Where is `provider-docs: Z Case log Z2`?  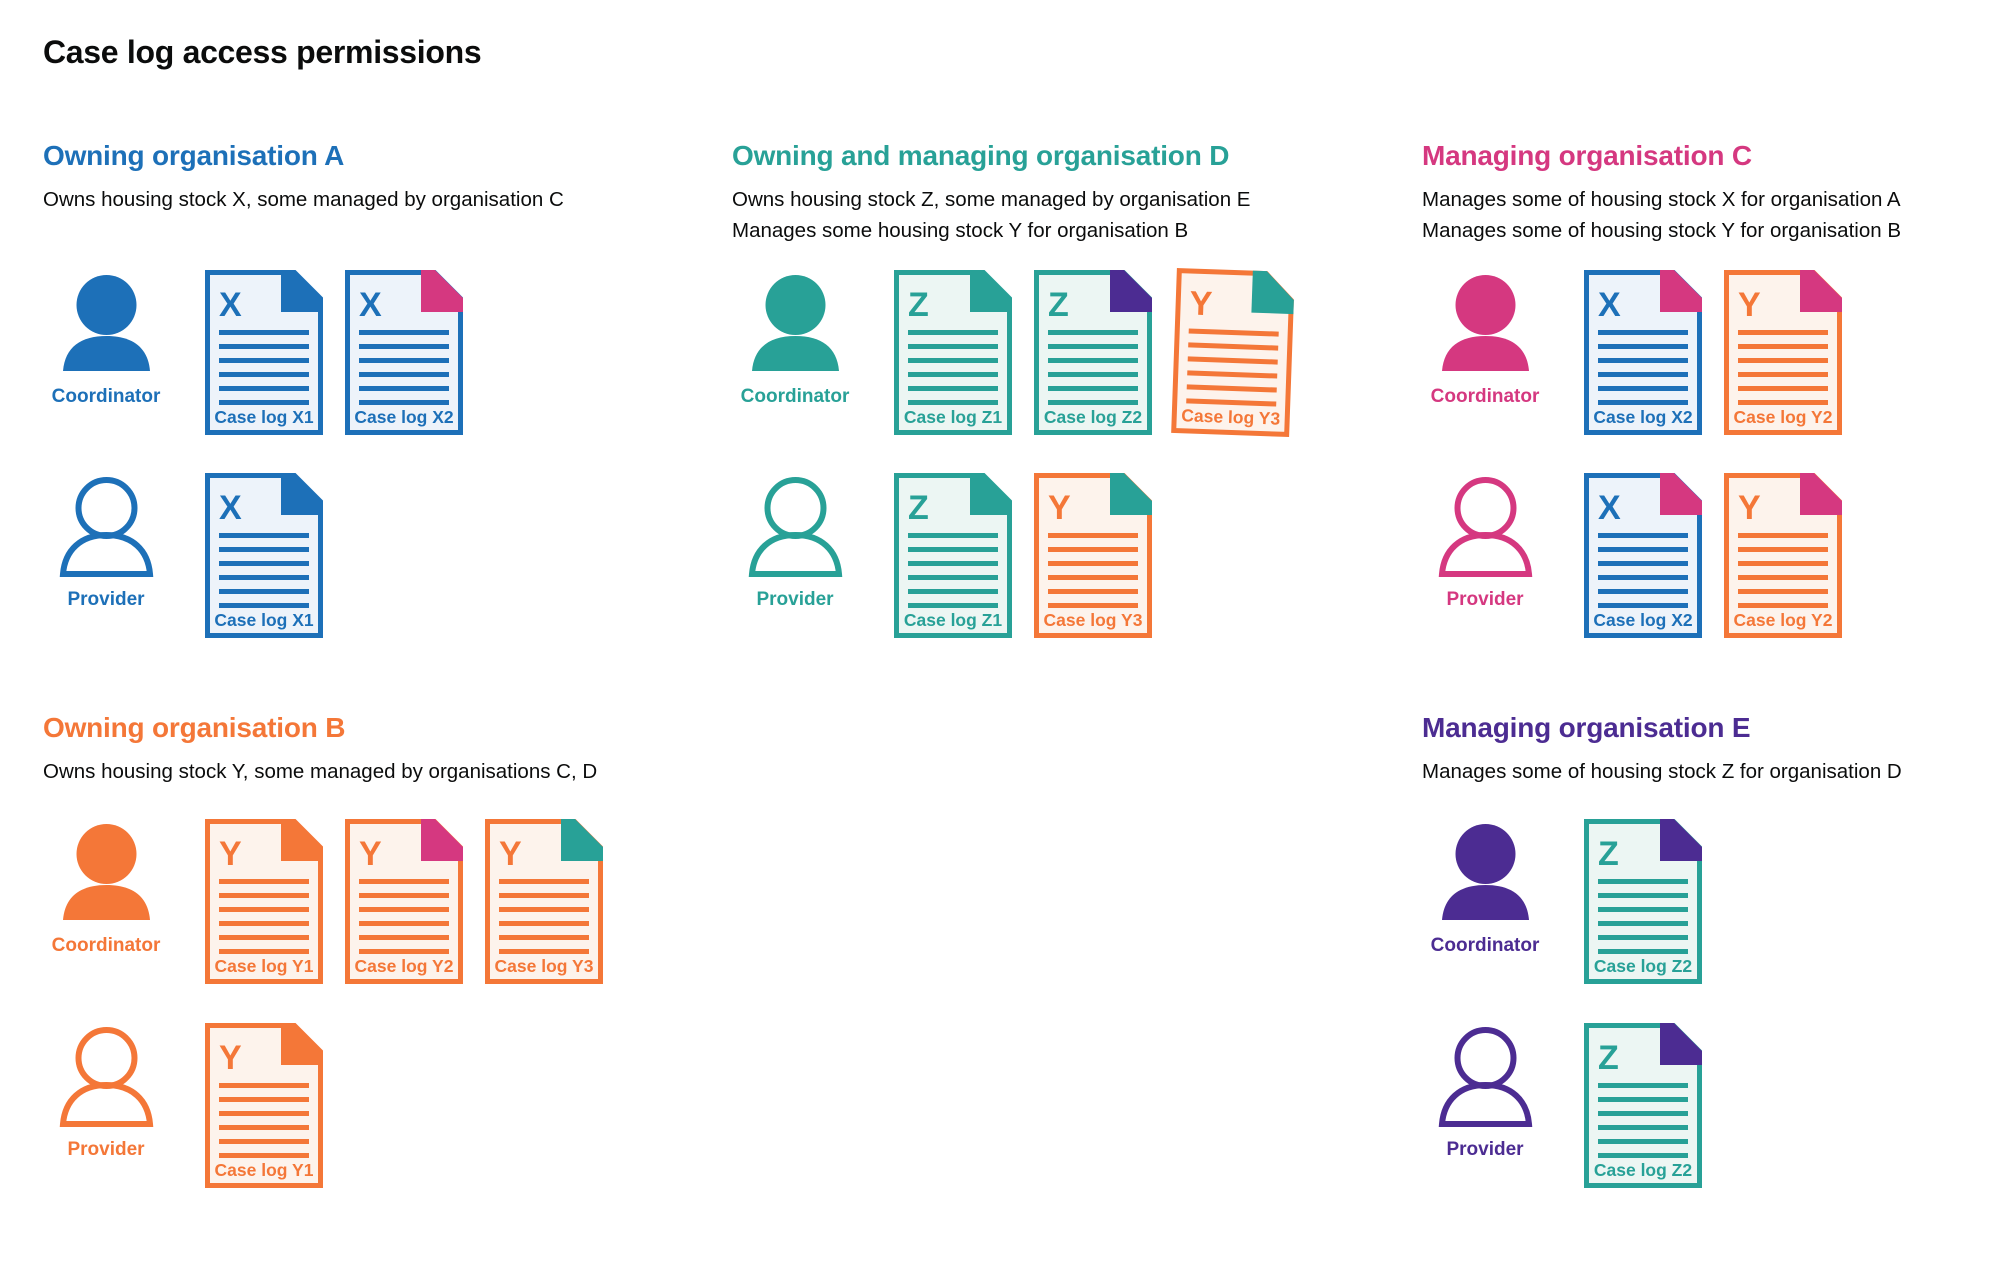
provider-docs: Z Case log Z2 is located at coordinates (1643, 1105).